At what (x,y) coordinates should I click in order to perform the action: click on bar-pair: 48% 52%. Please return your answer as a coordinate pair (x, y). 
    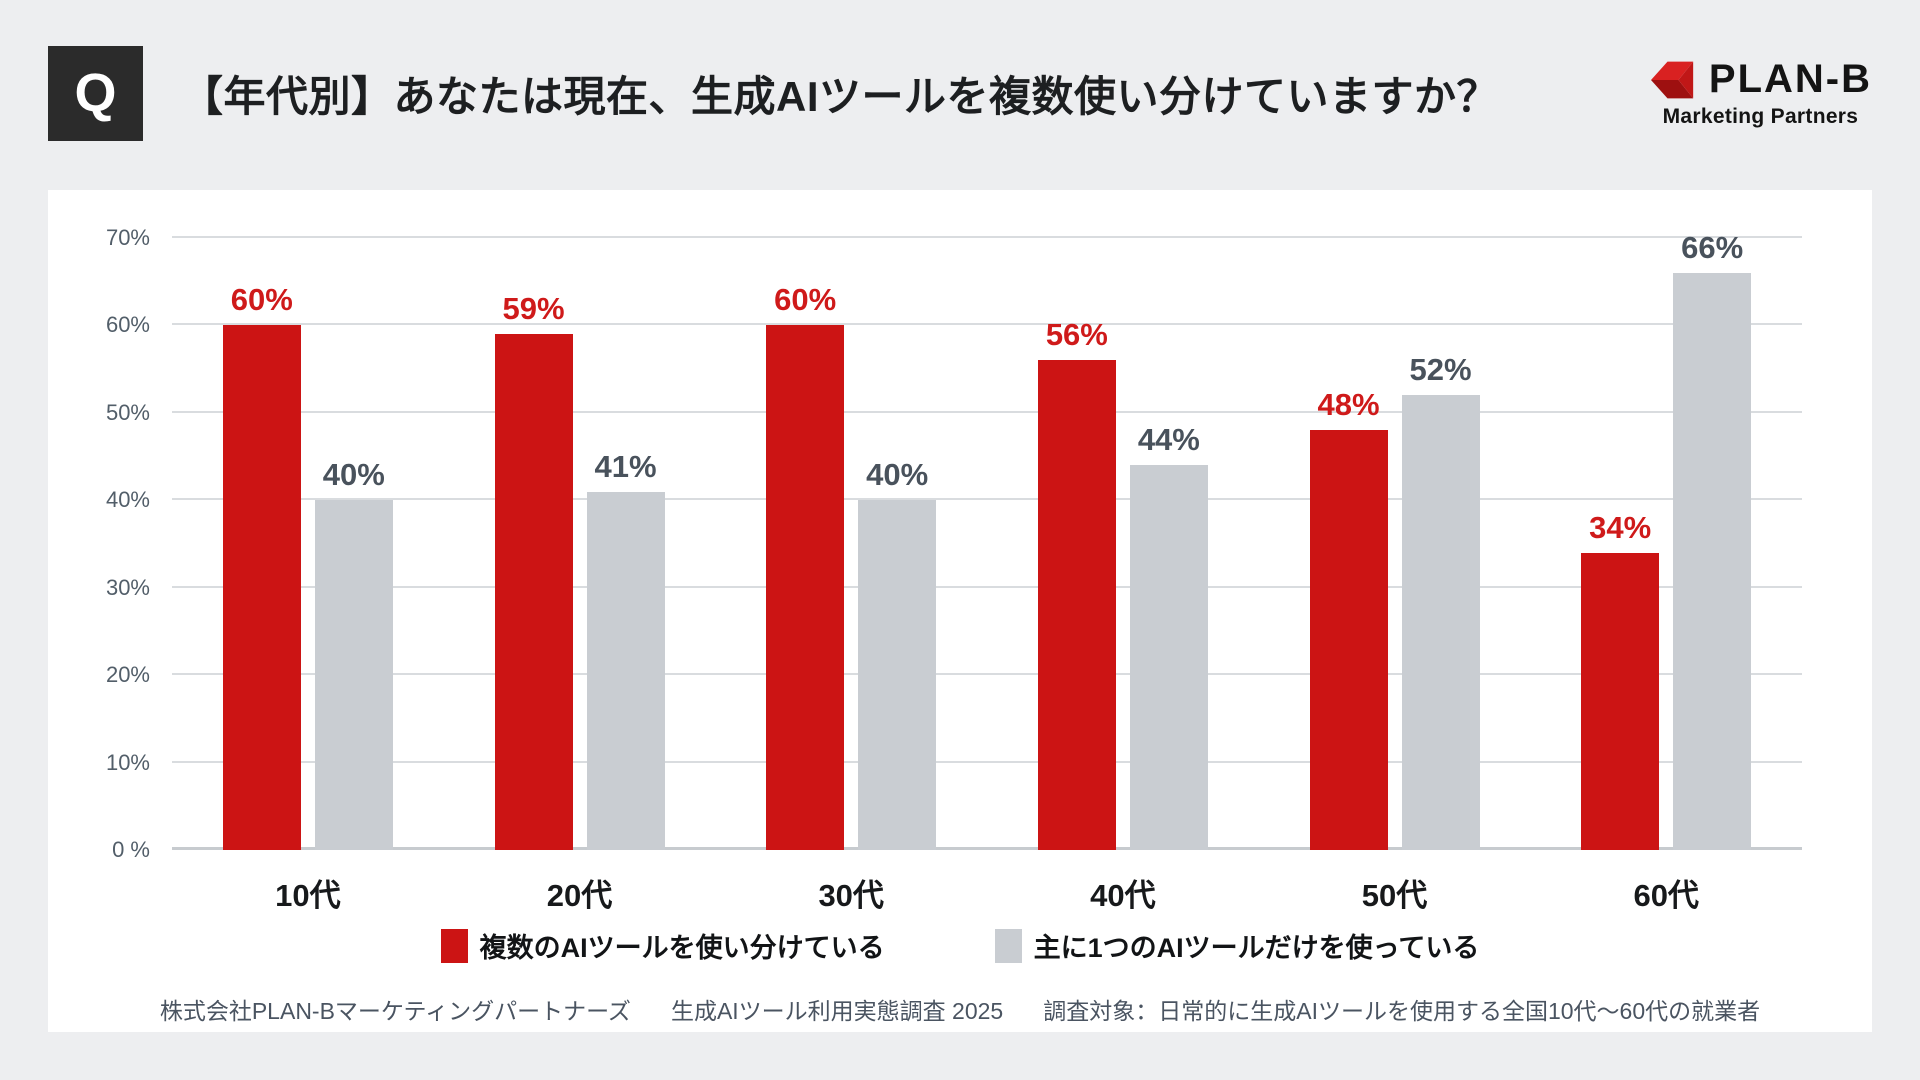
    Looking at the image, I should click on (1395, 544).